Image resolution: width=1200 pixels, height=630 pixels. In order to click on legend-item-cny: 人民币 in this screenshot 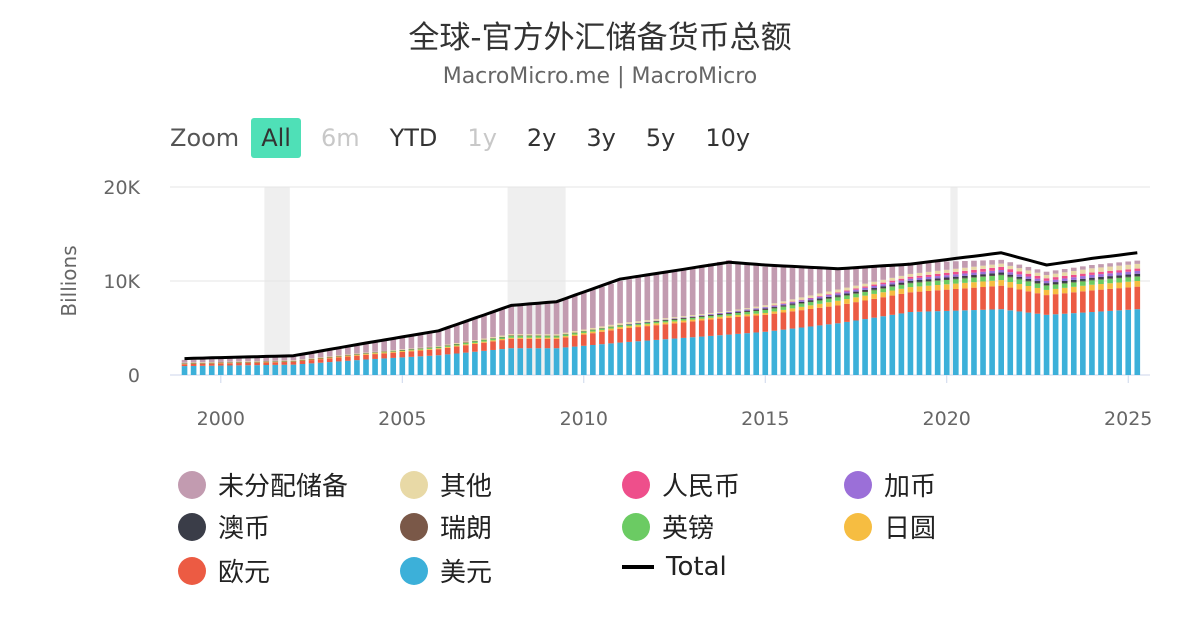, I will do `click(681, 484)`.